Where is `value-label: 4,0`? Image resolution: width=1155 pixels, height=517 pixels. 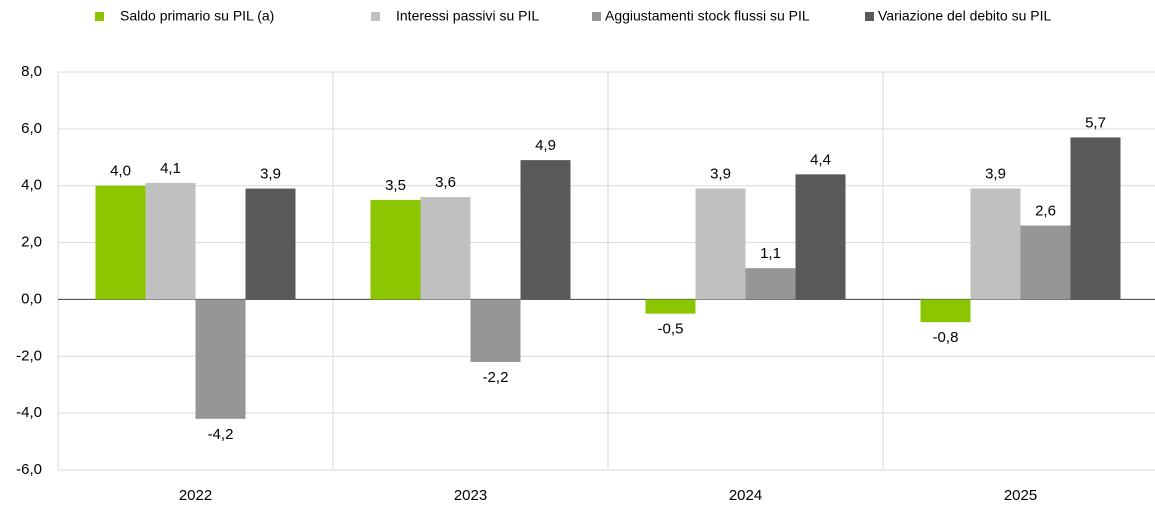
value-label: 4,0 is located at coordinates (120, 171).